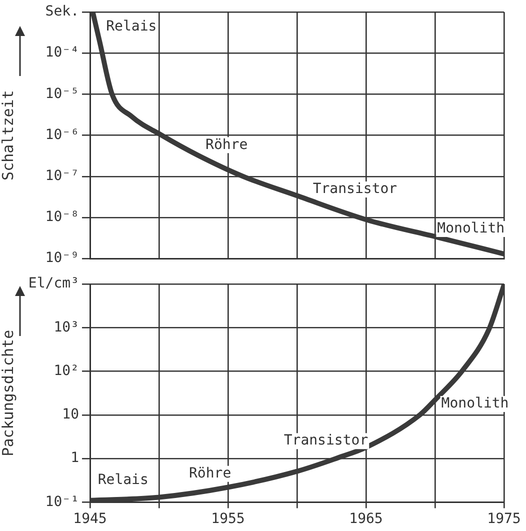 The width and height of the screenshot is (526, 531). Describe the element at coordinates (62, 217) in the screenshot. I see `y-tick-label: 10⁻⁸` at that location.